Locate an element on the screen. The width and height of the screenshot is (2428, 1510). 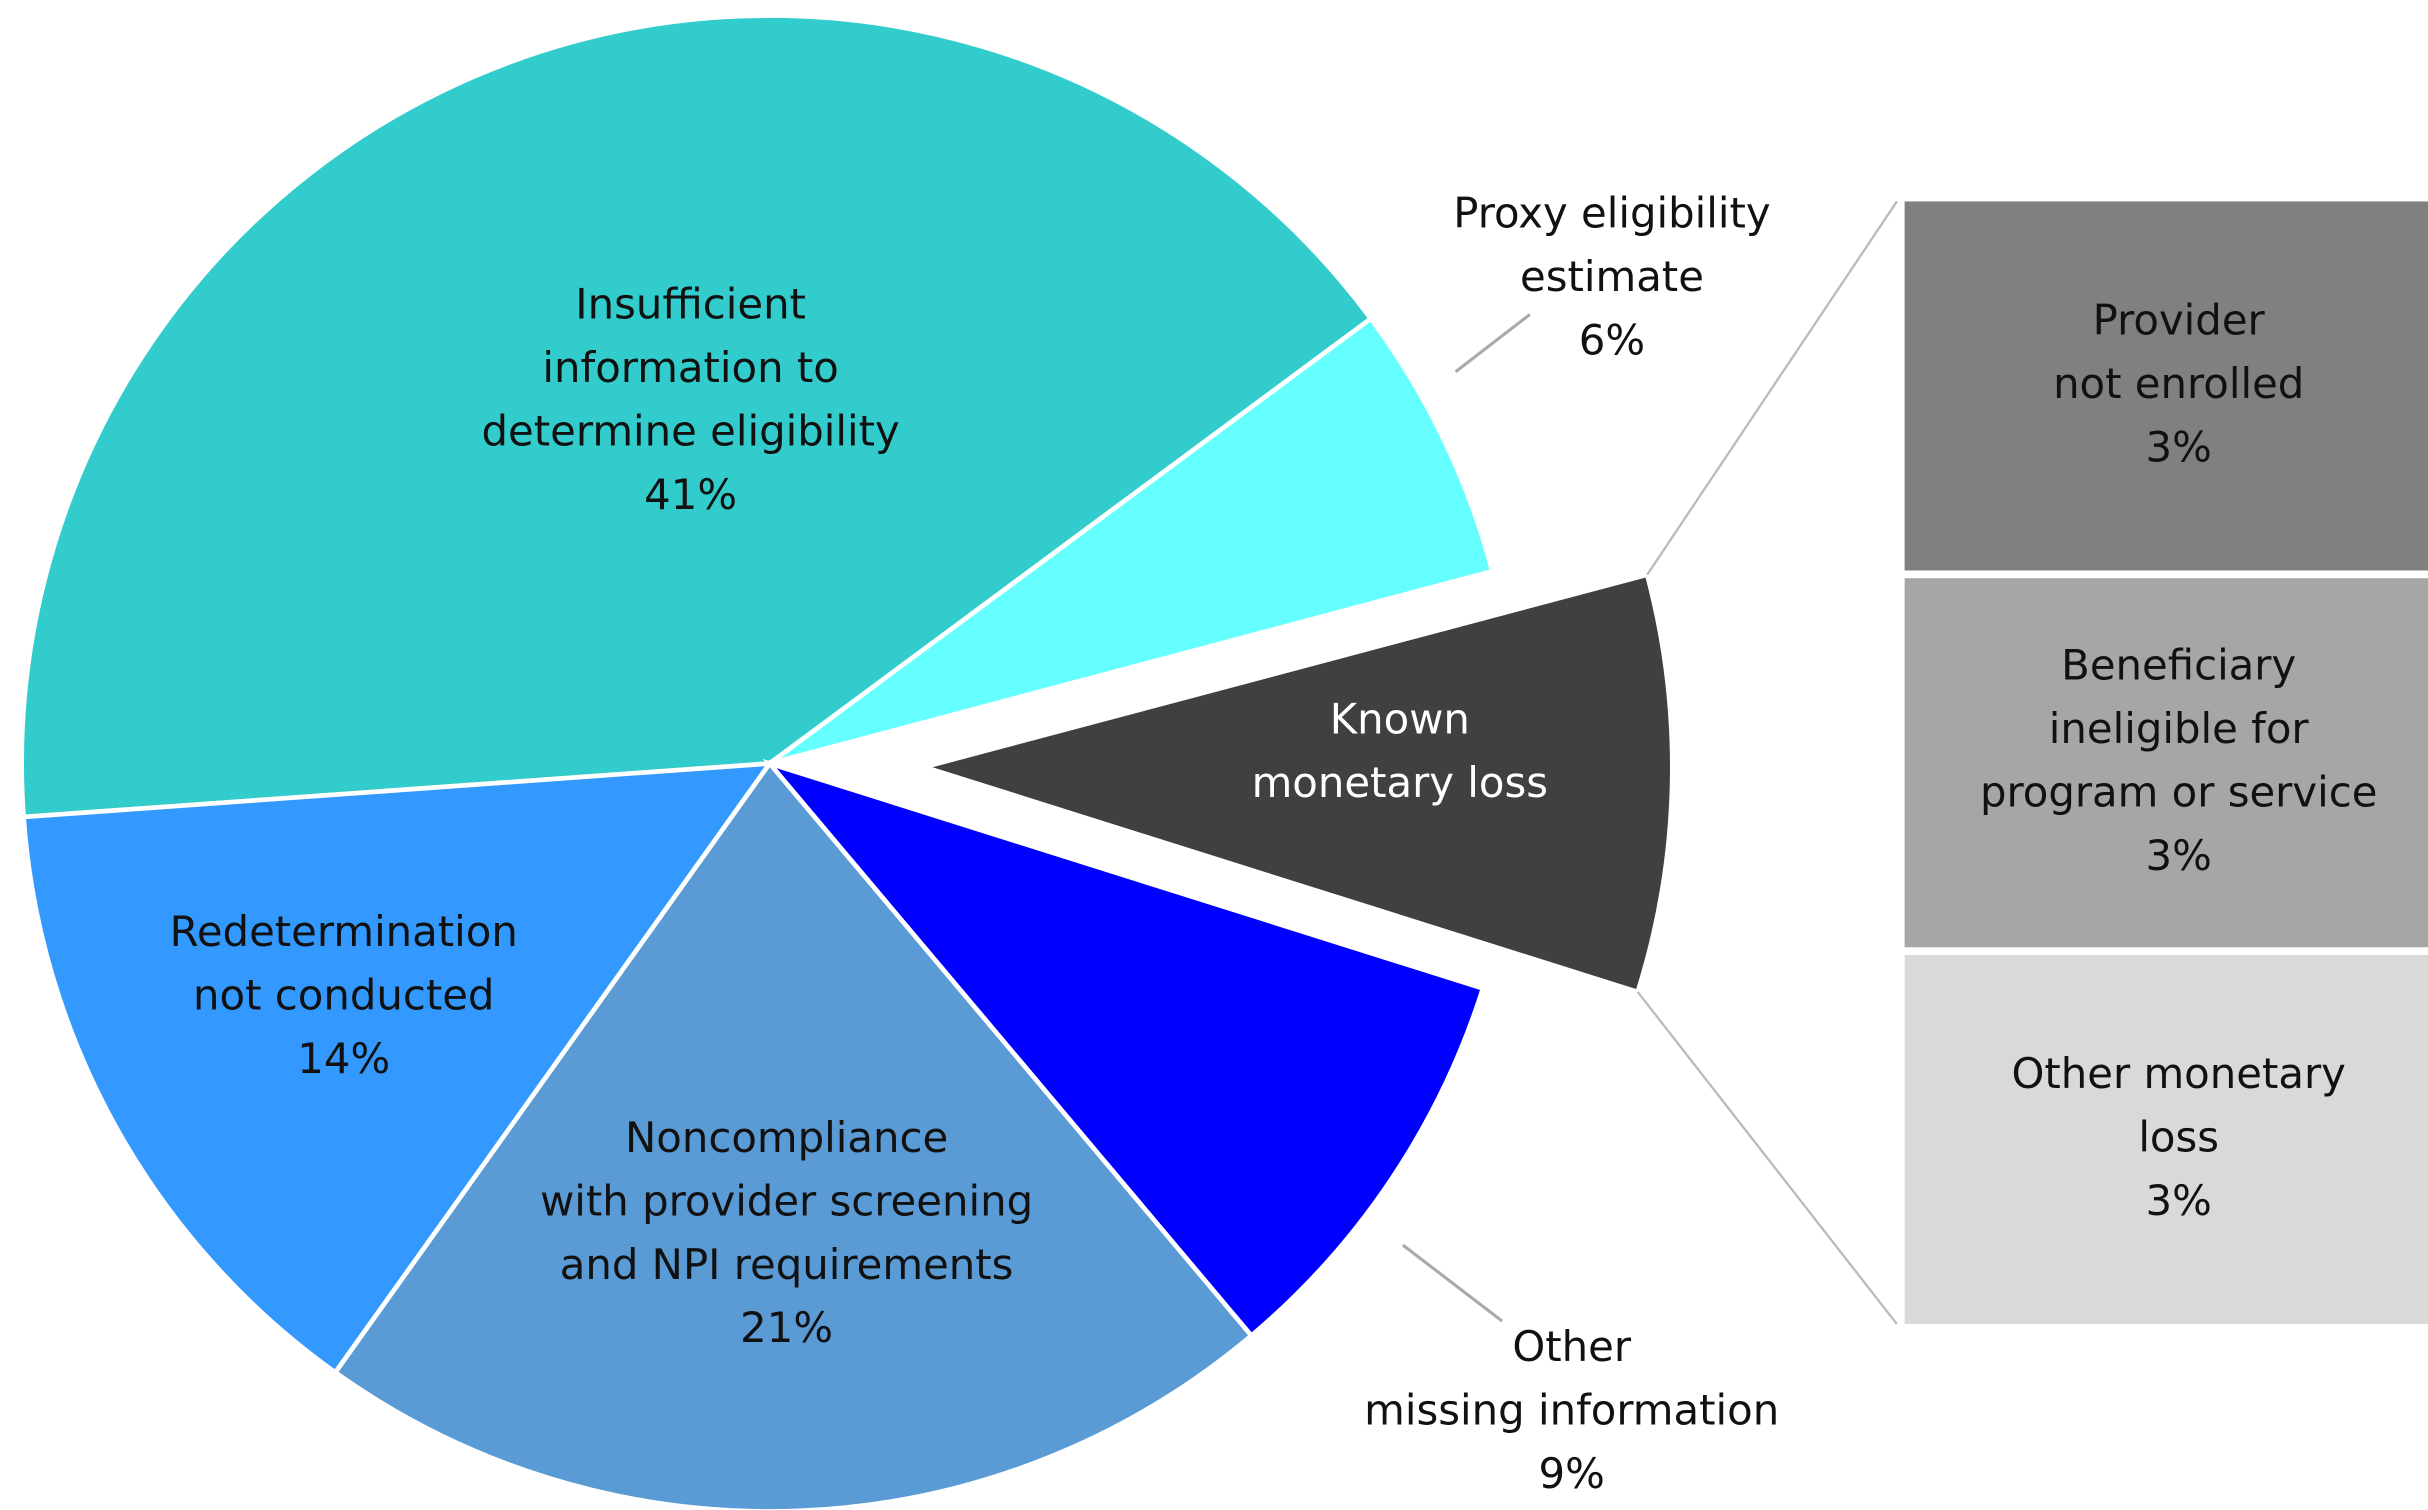
slice-value-label: 6% is located at coordinates (1612, 339).